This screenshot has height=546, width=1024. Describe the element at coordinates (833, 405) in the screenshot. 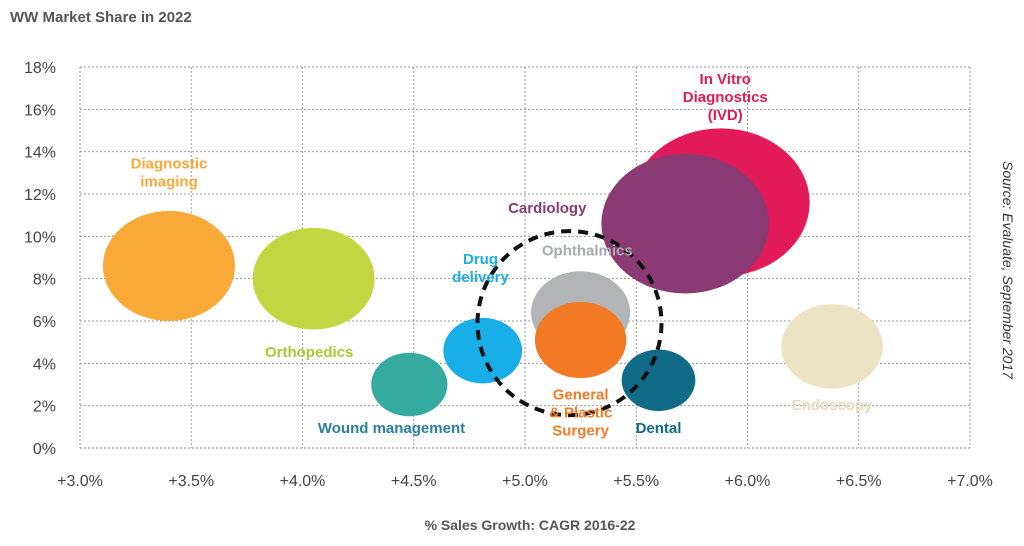

I see `label-endoscopy: Endoscopy` at that location.